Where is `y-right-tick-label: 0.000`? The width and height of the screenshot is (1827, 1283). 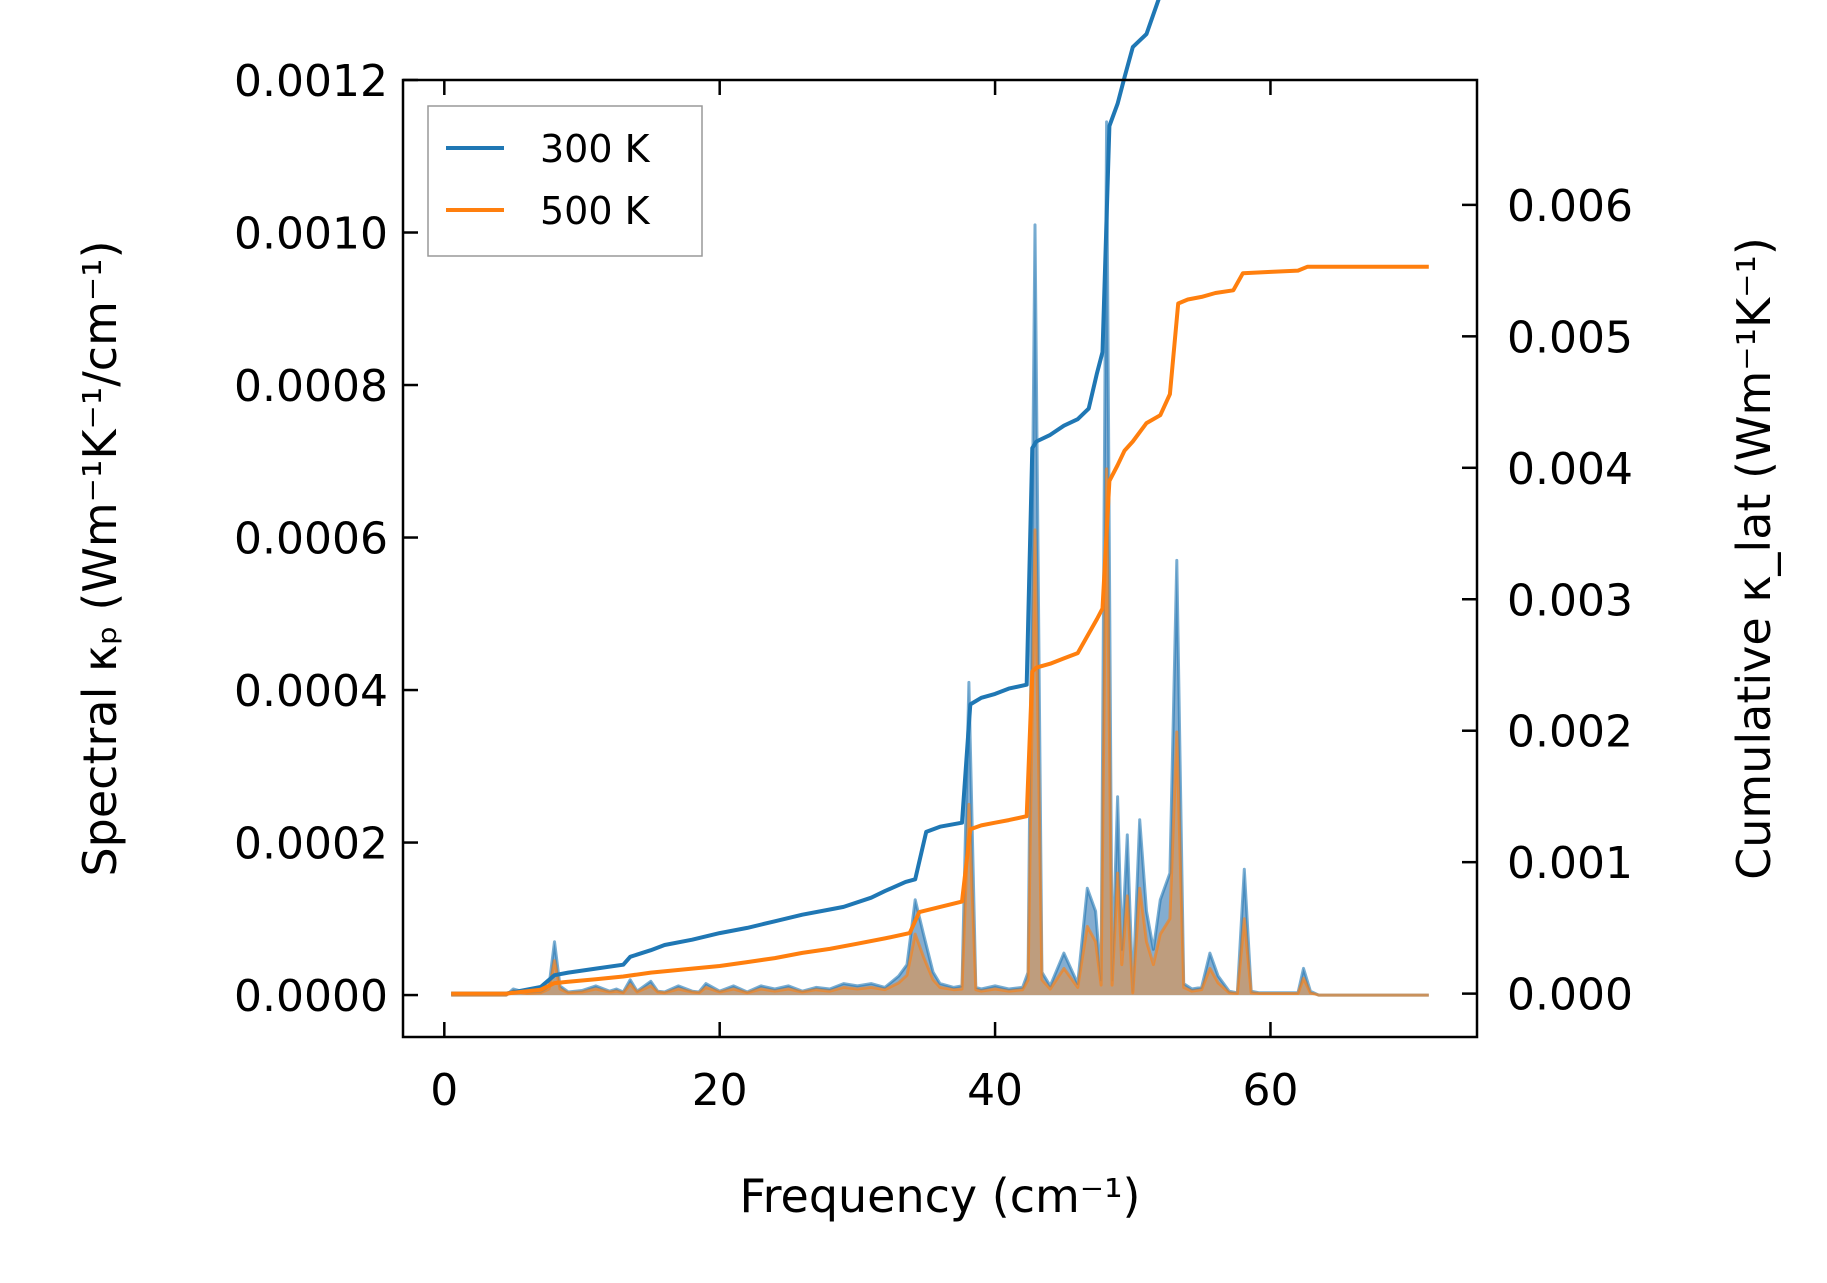 y-right-tick-label: 0.000 is located at coordinates (1570, 995).